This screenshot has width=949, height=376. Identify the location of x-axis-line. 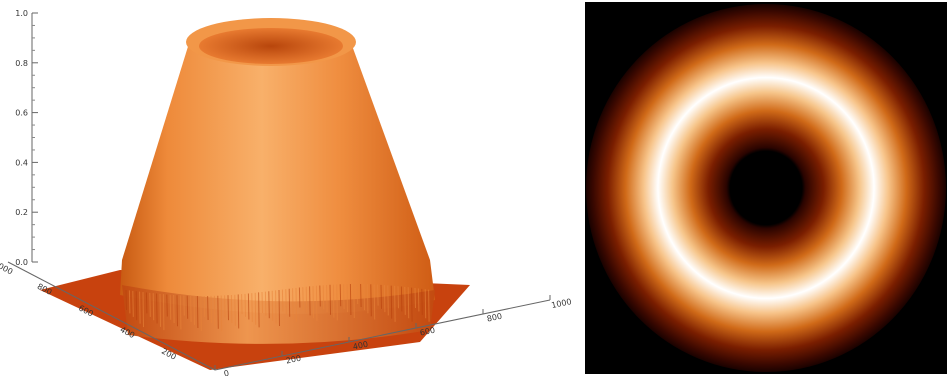
(382, 335).